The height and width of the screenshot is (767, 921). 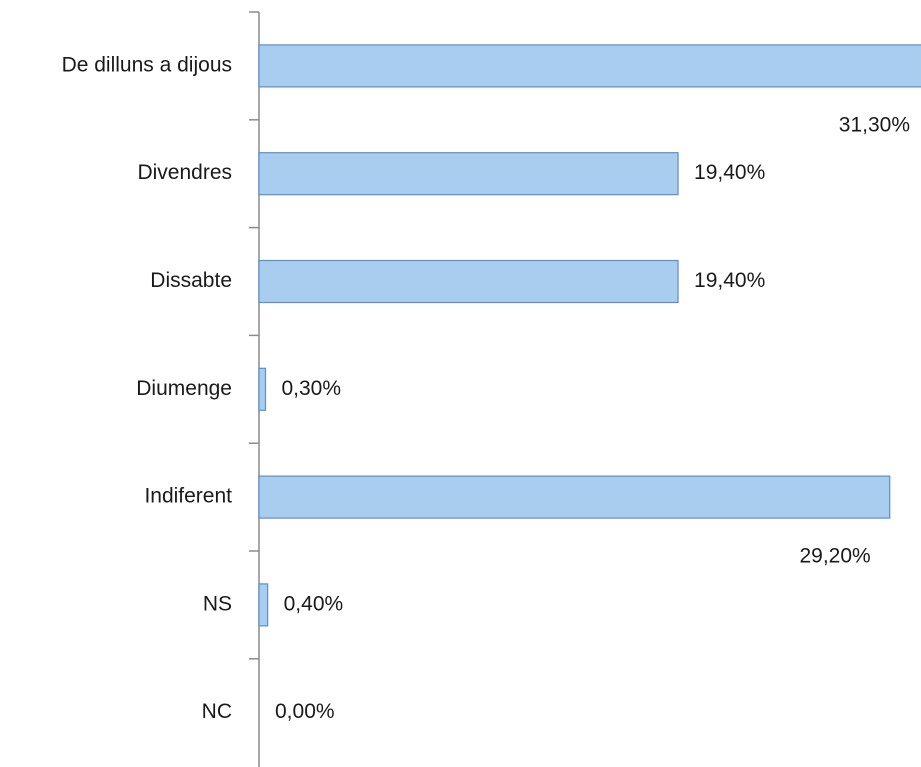 I want to click on category-label: De dilluns a dijous, so click(x=147, y=64).